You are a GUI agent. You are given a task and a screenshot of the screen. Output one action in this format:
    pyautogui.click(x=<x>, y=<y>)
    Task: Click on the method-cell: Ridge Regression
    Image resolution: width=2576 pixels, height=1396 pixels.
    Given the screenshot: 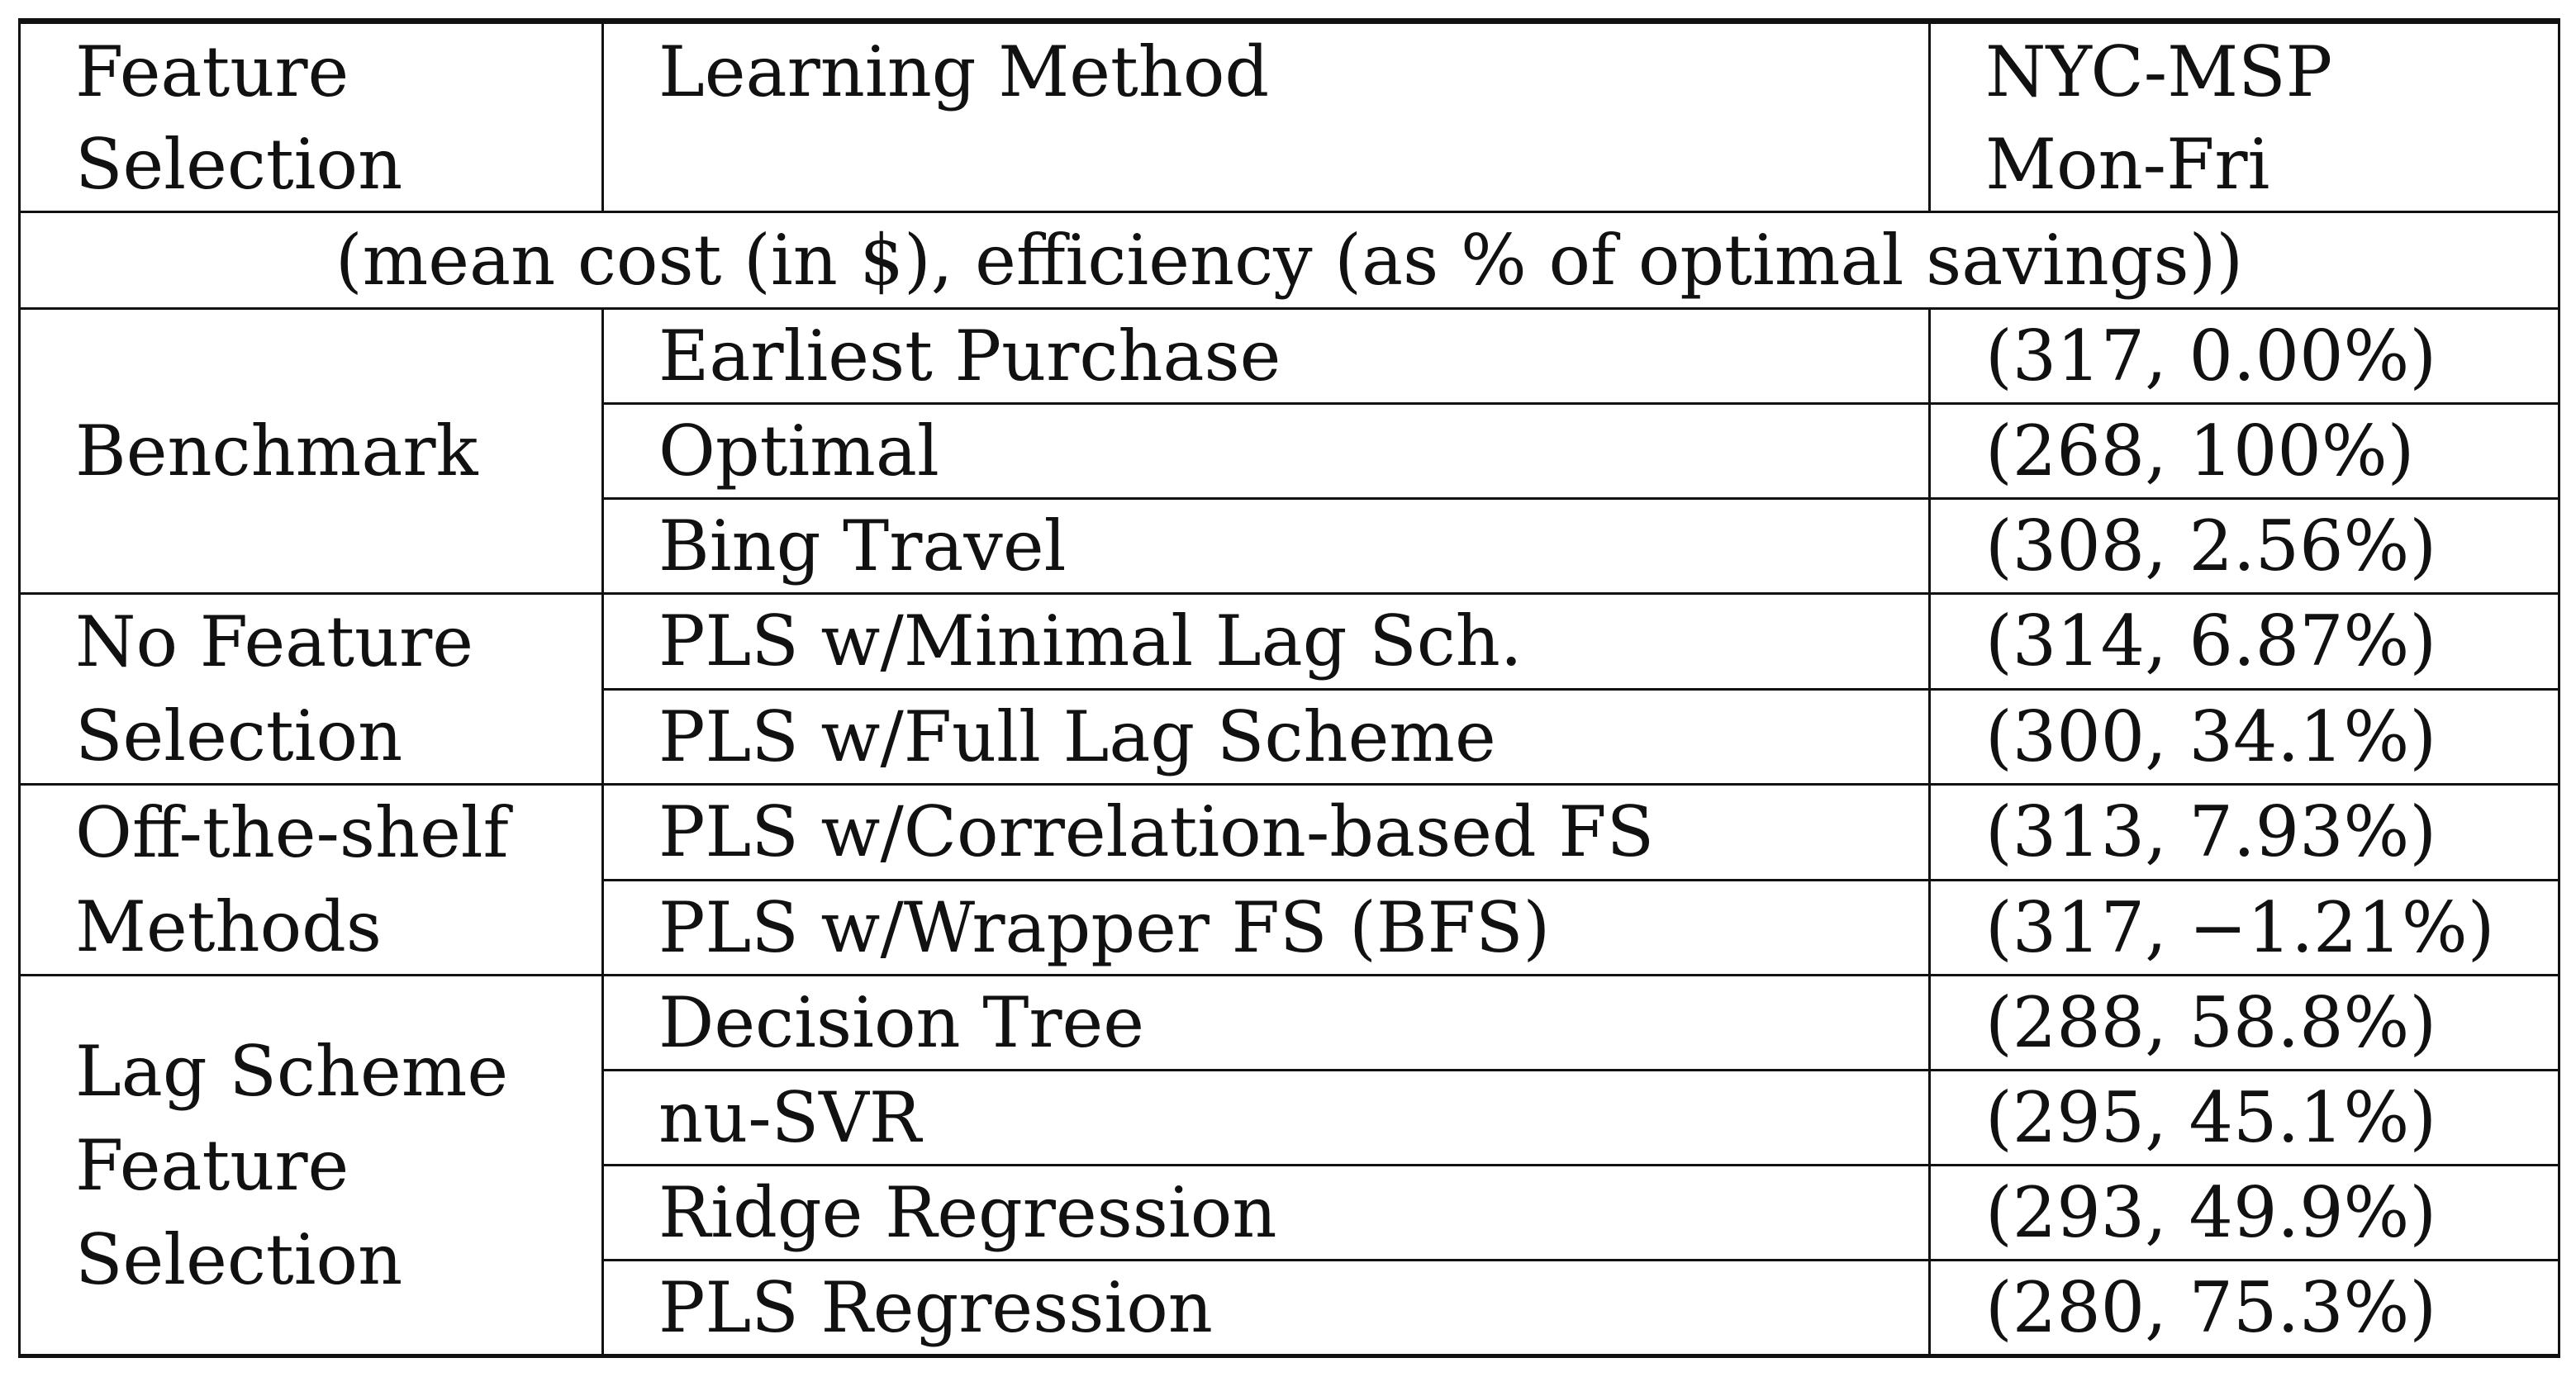 What is the action you would take?
    pyautogui.click(x=1266, y=1212)
    